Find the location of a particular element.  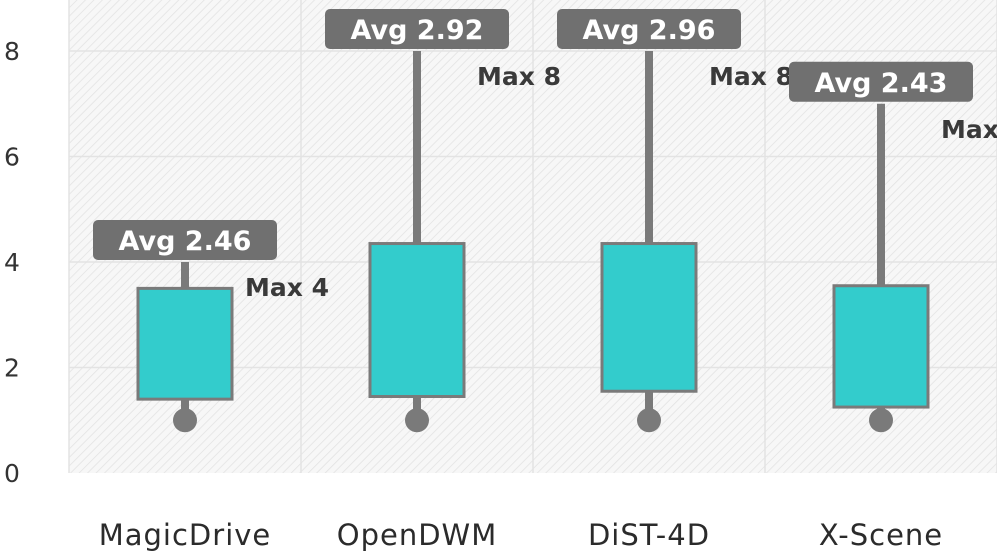

y-tick-label: 0 is located at coordinates (12, 473).